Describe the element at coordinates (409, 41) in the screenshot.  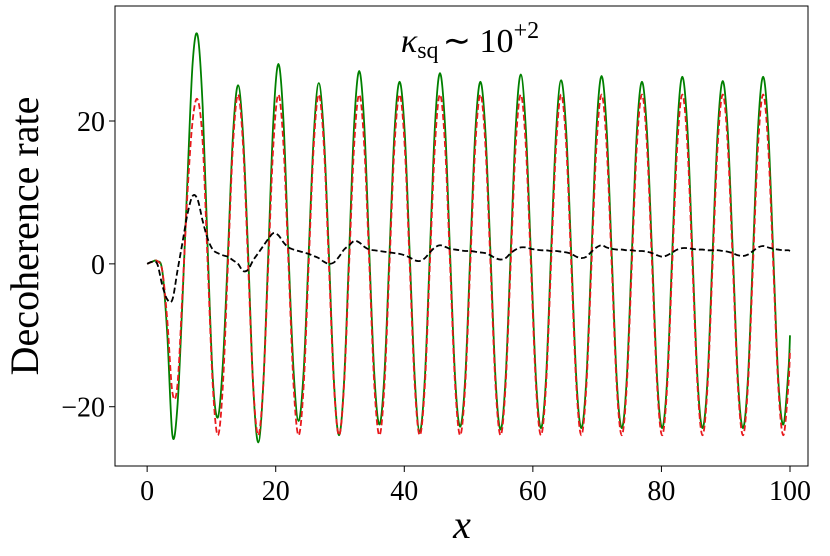
I see `annotation-symbol: κ` at that location.